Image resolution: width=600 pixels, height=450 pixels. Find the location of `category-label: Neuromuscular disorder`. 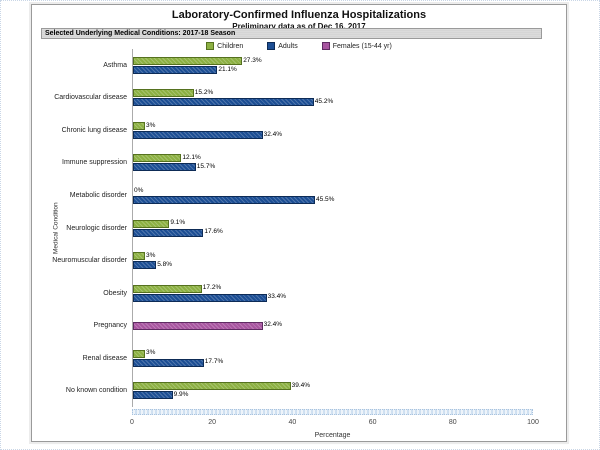

category-label: Neuromuscular disorder is located at coordinates (89, 261).